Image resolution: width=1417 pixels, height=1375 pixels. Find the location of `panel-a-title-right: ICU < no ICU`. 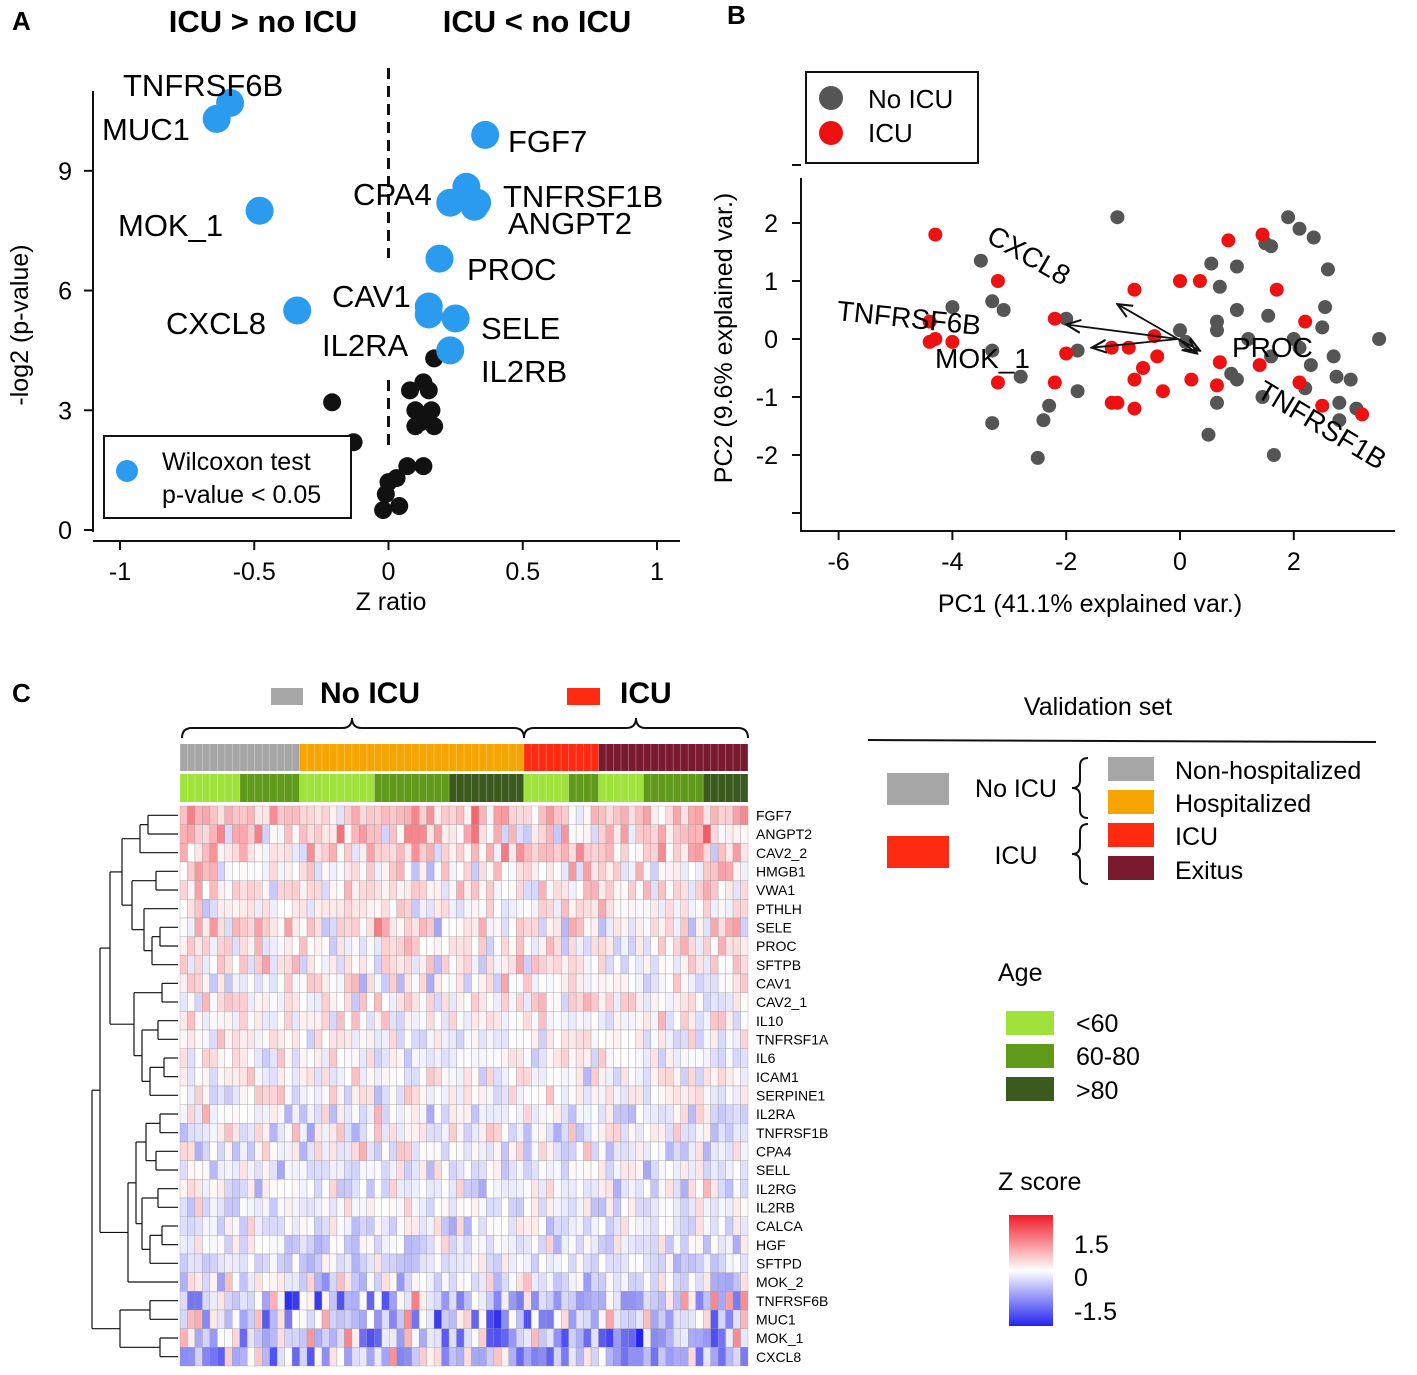

panel-a-title-right: ICU < no ICU is located at coordinates (537, 21).